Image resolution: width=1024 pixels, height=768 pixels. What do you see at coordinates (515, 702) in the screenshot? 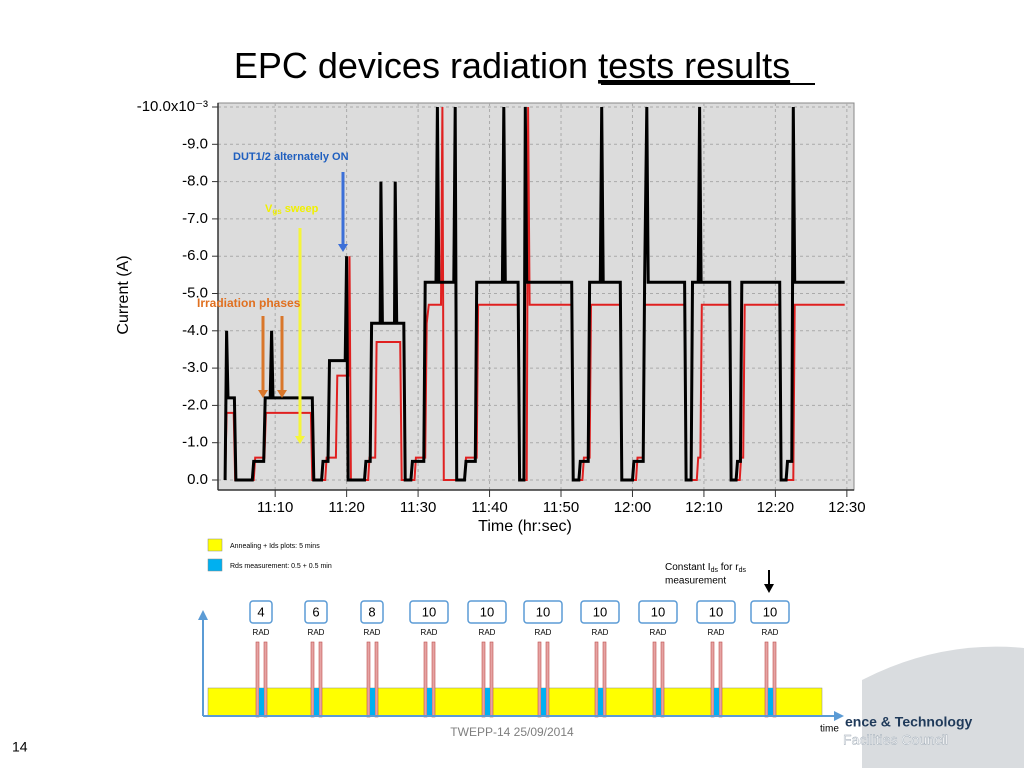
I see `anneal-bar` at bounding box center [515, 702].